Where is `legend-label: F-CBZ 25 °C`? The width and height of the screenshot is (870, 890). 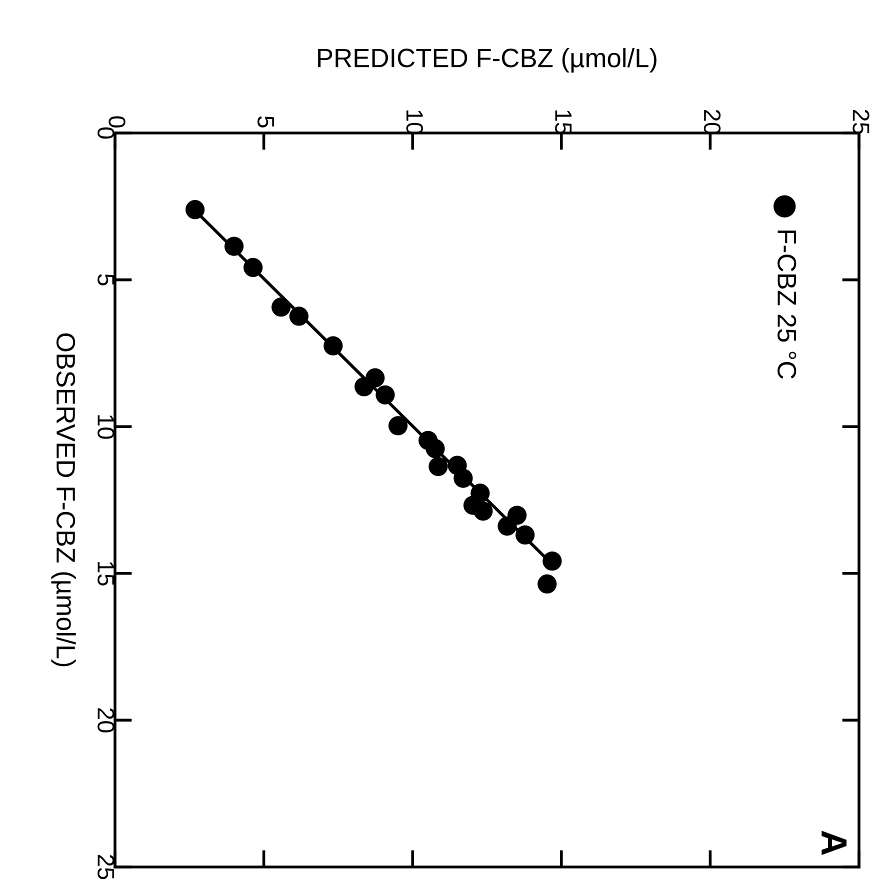 legend-label: F-CBZ 25 °C is located at coordinates (787, 304).